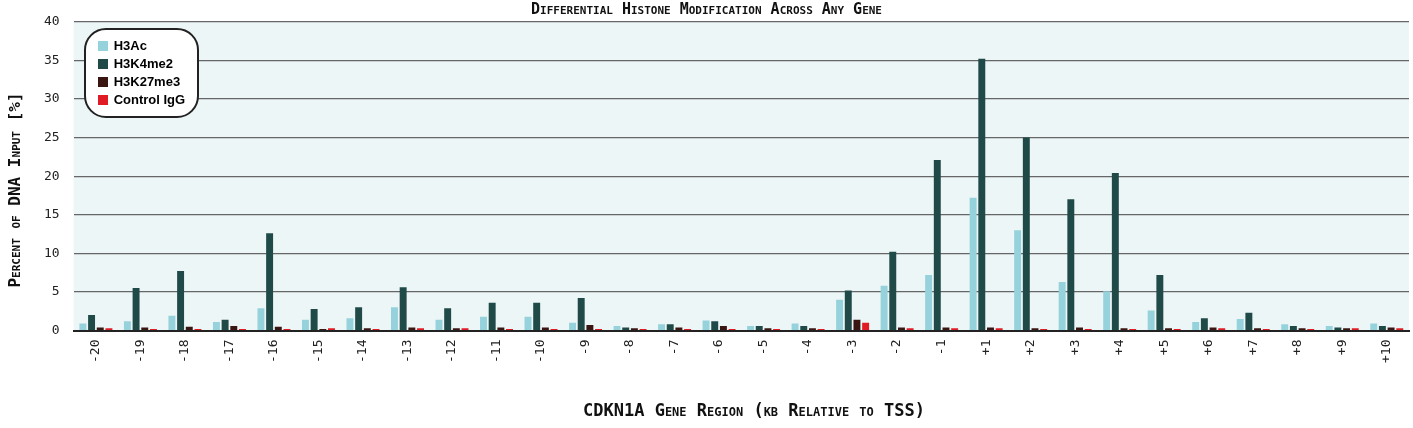  I want to click on x-tick-label: +2, so click(1030, 347).